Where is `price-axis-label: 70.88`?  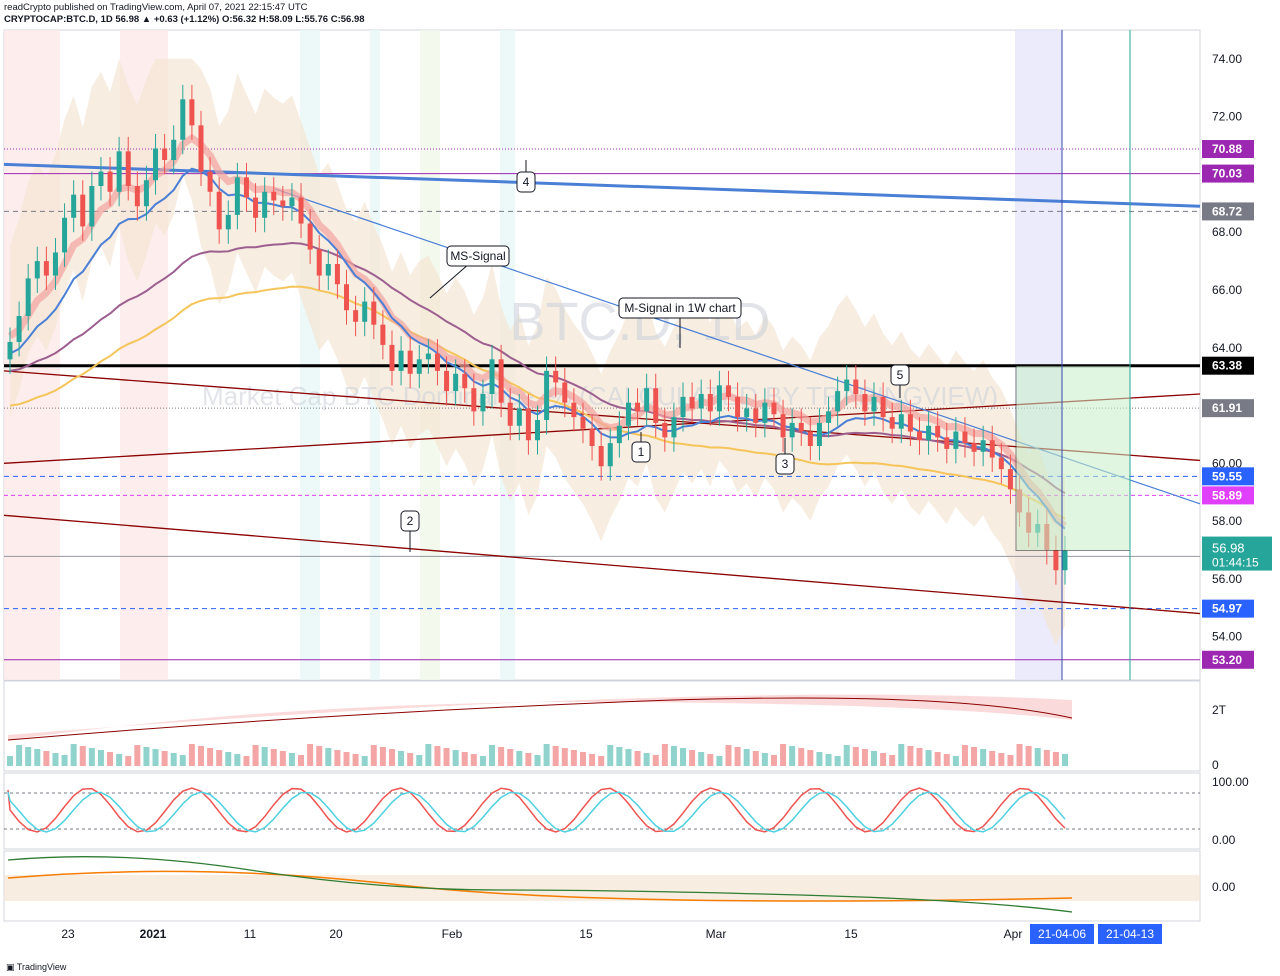 price-axis-label: 70.88 is located at coordinates (1227, 149).